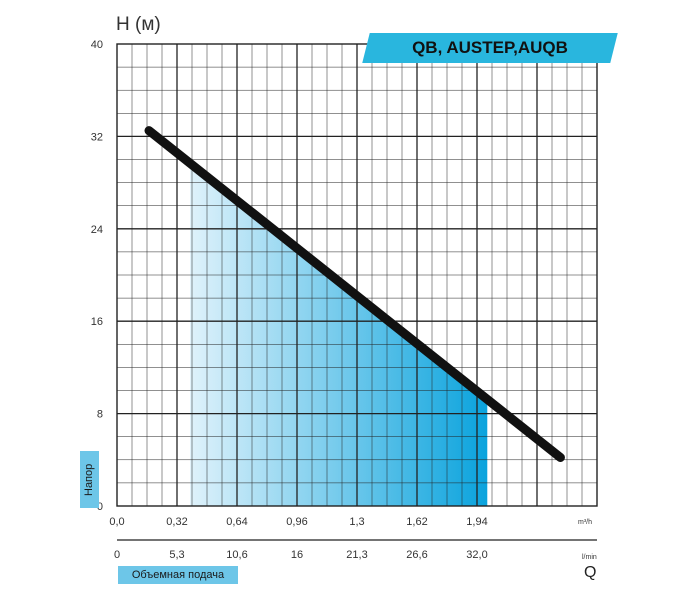 This screenshot has width=696, height=593. I want to click on x-tick-label-secondary: 10,6, so click(236, 555).